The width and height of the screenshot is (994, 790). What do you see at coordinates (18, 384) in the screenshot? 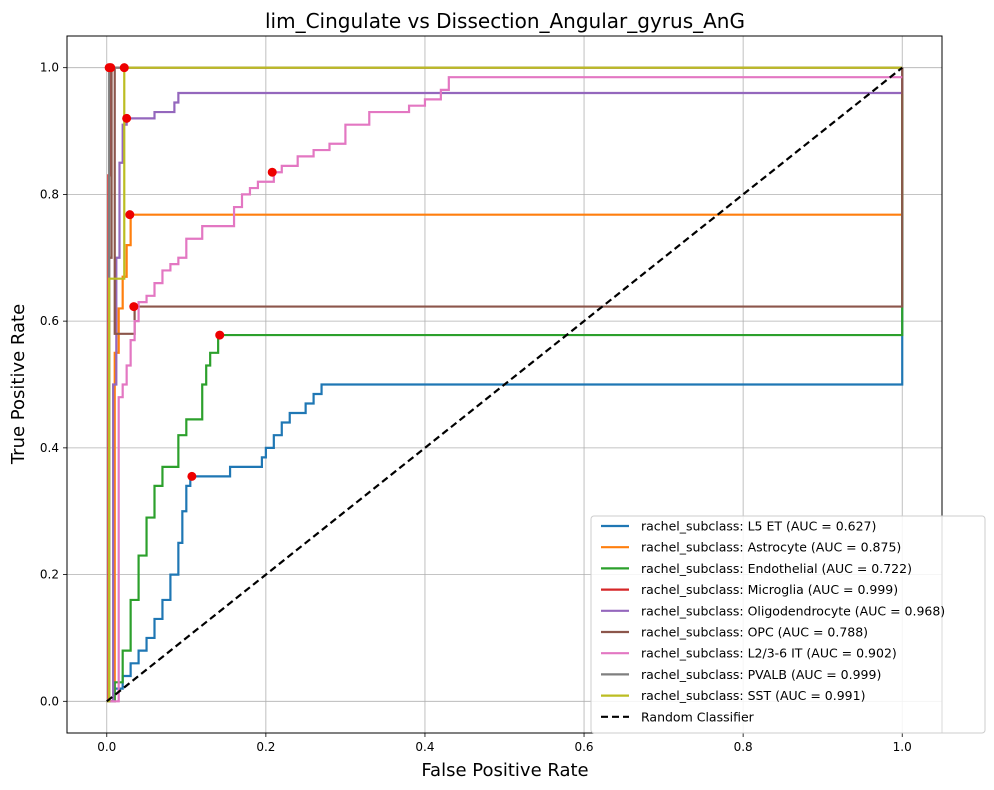
I see `y-axis-label: True Positive Rate` at bounding box center [18, 384].